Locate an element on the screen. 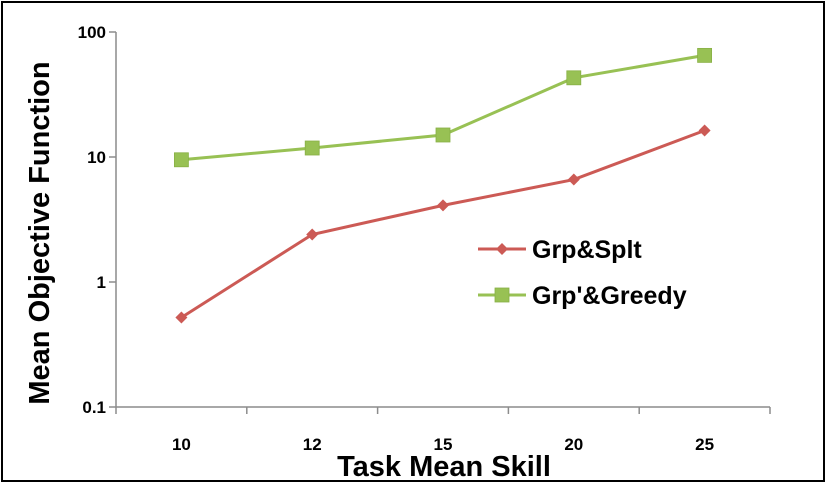 The image size is (830, 487). x-tick-label: 15 is located at coordinates (443, 444).